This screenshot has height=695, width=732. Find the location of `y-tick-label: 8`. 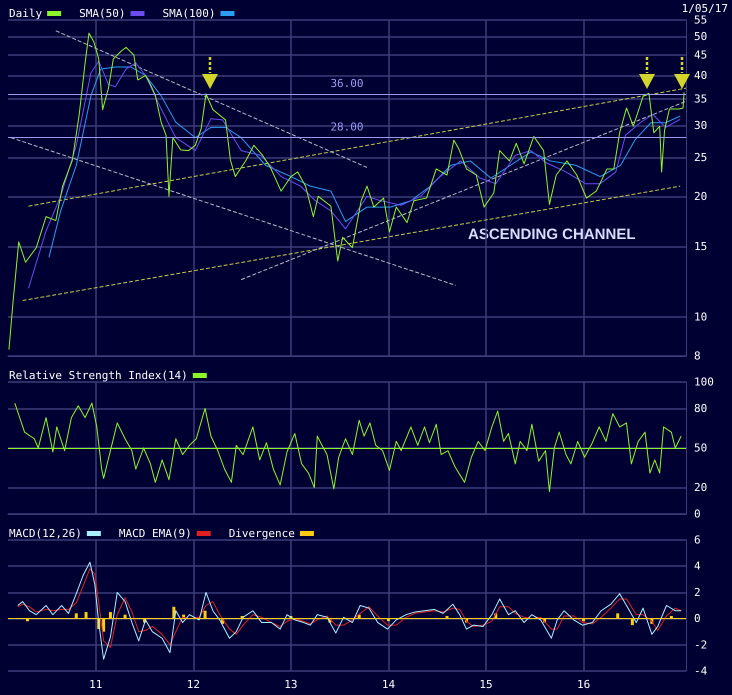

y-tick-label: 8 is located at coordinates (697, 356).